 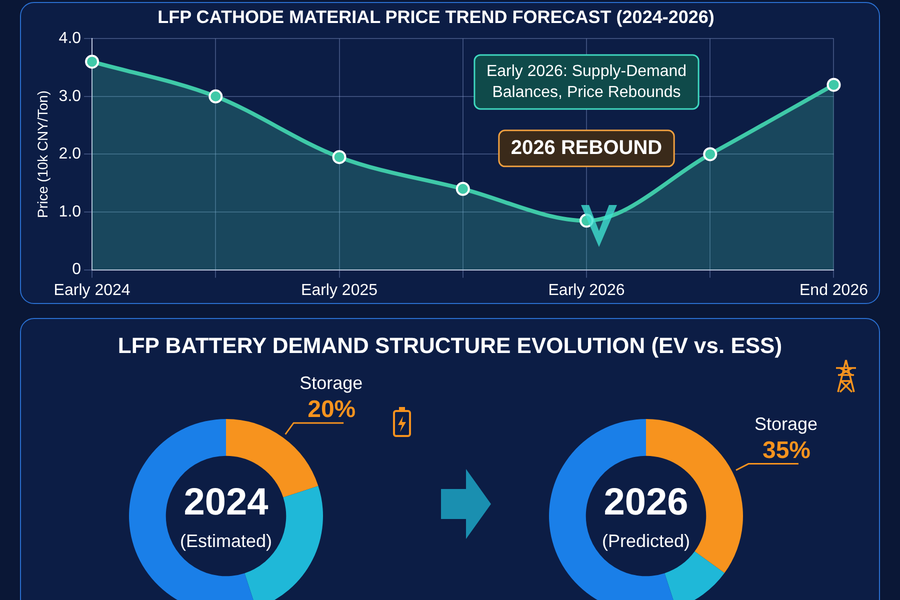 What do you see at coordinates (786, 450) in the screenshot?
I see `data-label: 35%` at bounding box center [786, 450].